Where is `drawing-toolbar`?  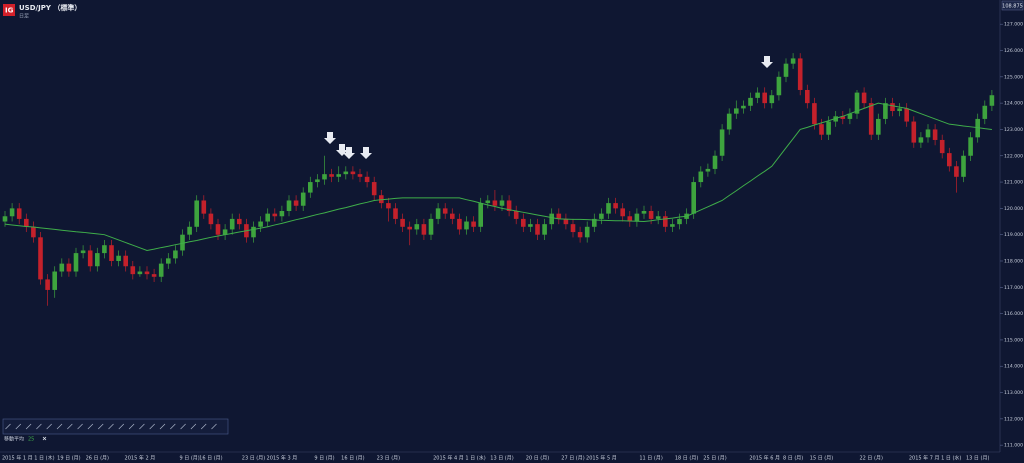 drawing-toolbar is located at coordinates (115, 426).